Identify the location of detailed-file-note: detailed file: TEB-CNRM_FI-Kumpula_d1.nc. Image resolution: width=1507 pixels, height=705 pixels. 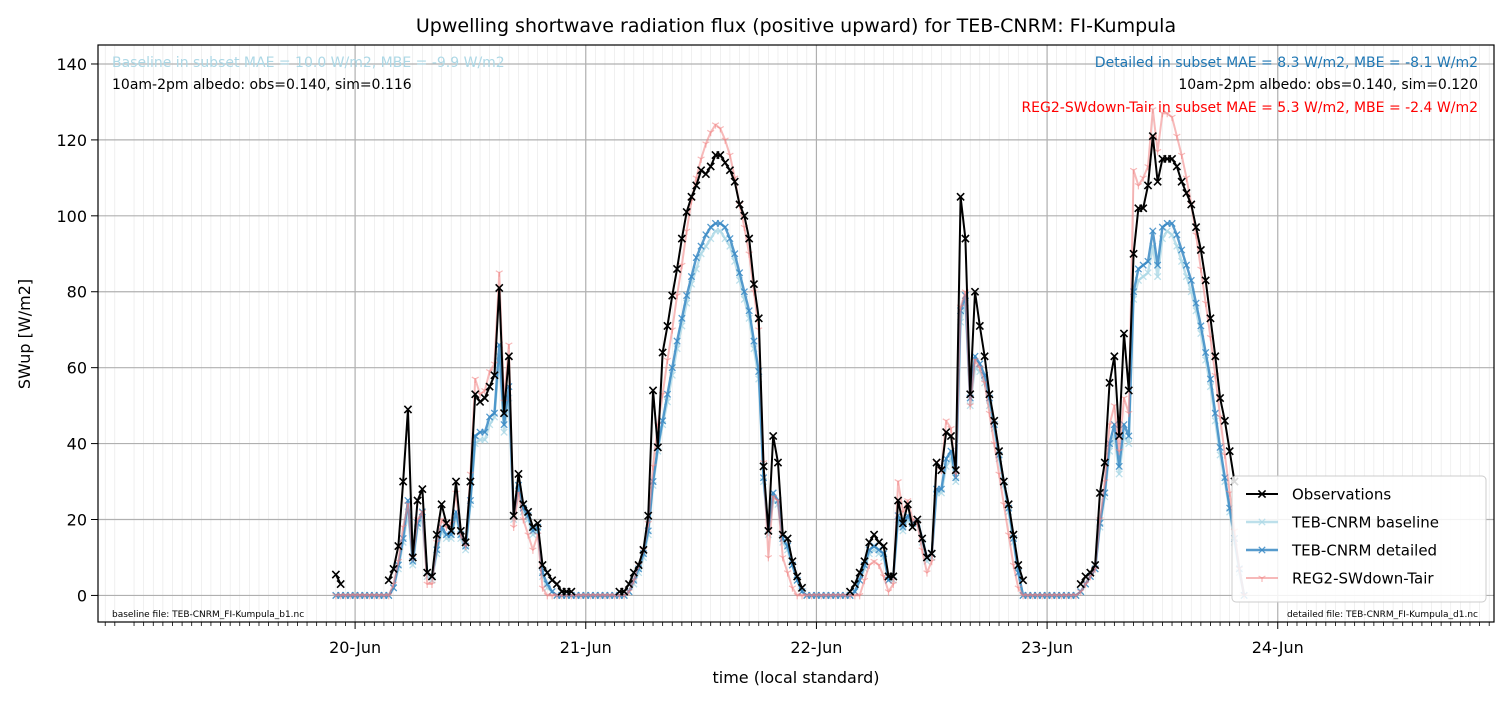
(1382, 615).